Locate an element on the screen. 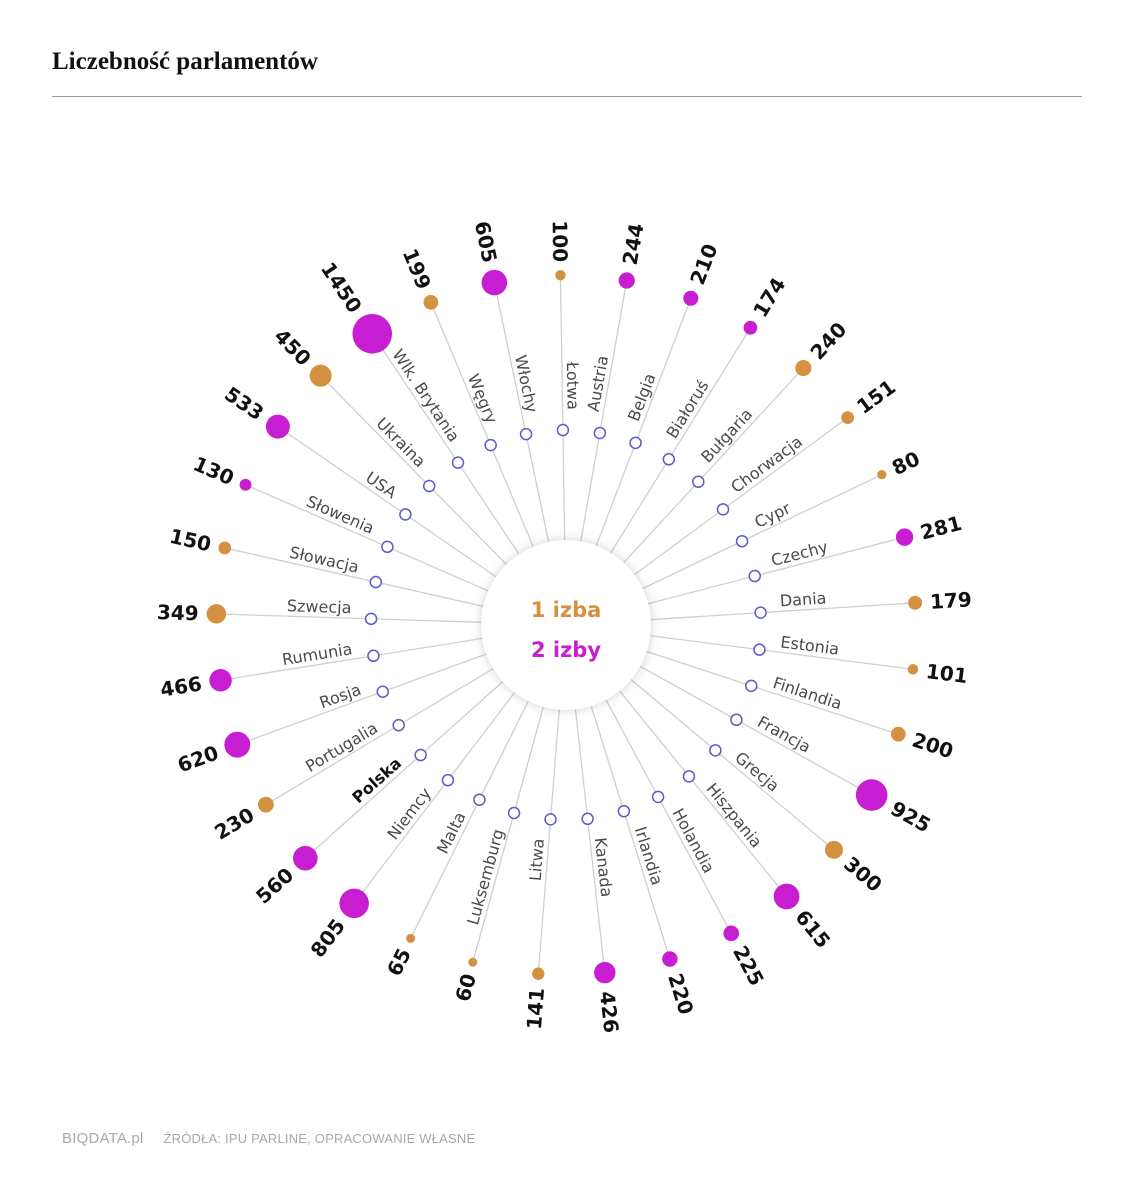  ring-marker-finlandia is located at coordinates (751, 686).